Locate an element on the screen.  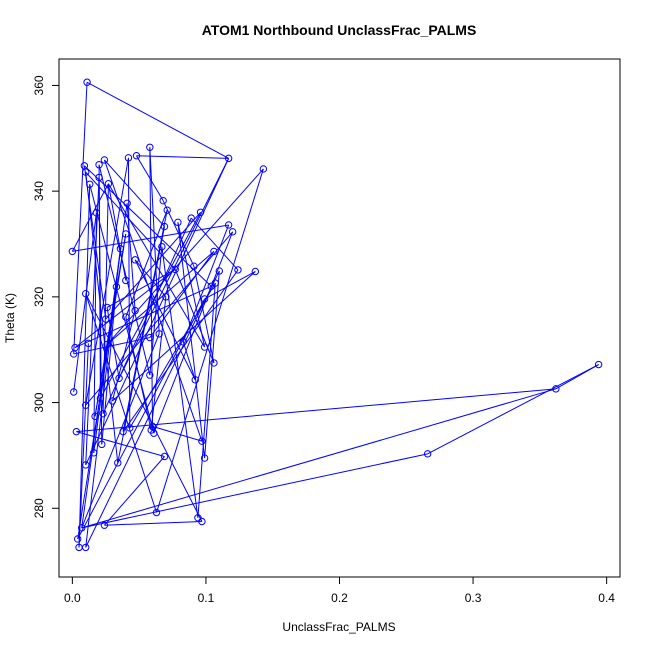
y-axis: 280 300 320 340 360 is located at coordinates (46, 296).